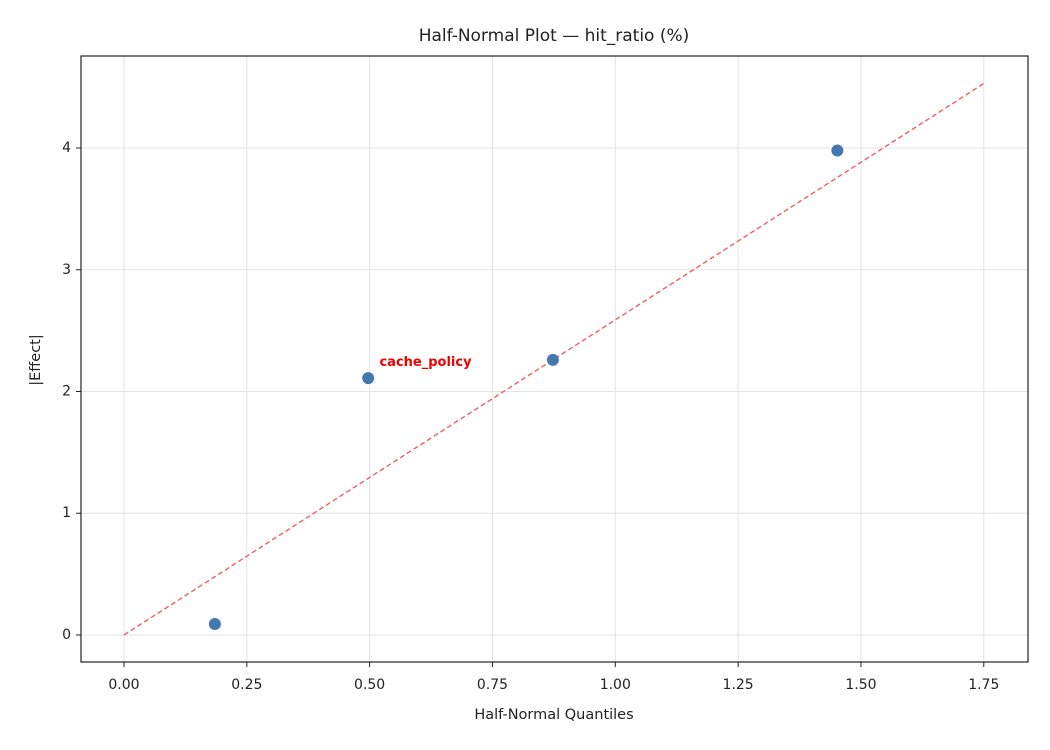 This screenshot has width=1050, height=750. I want to click on y-tick-label: 3, so click(66, 270).